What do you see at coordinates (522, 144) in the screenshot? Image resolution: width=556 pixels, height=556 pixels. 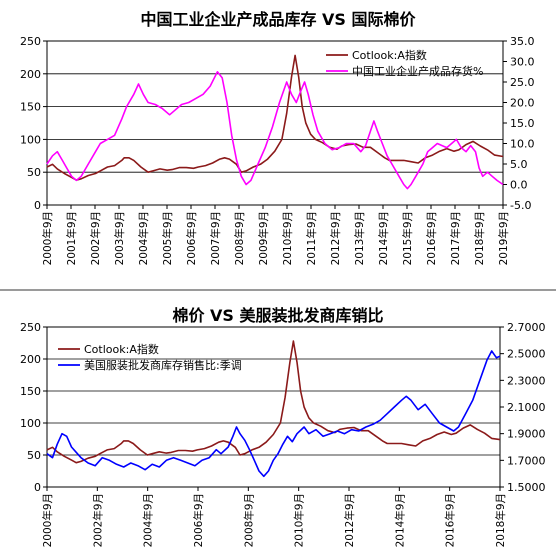 I see `y-right-tick-label: 10.0` at bounding box center [522, 144].